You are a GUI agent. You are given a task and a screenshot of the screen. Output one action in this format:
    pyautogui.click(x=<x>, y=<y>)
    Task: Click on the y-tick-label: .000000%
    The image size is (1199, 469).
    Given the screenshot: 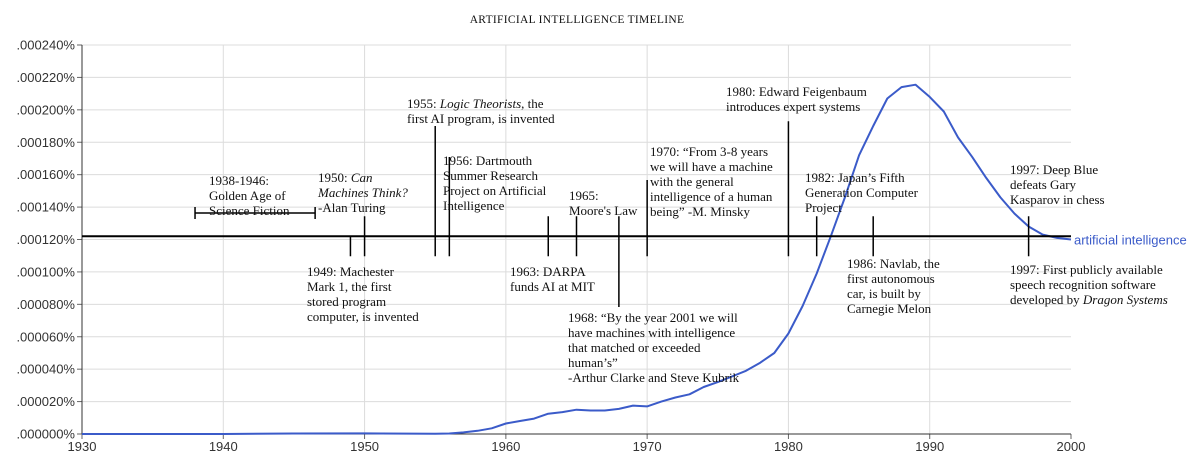 What is the action you would take?
    pyautogui.click(x=45, y=434)
    